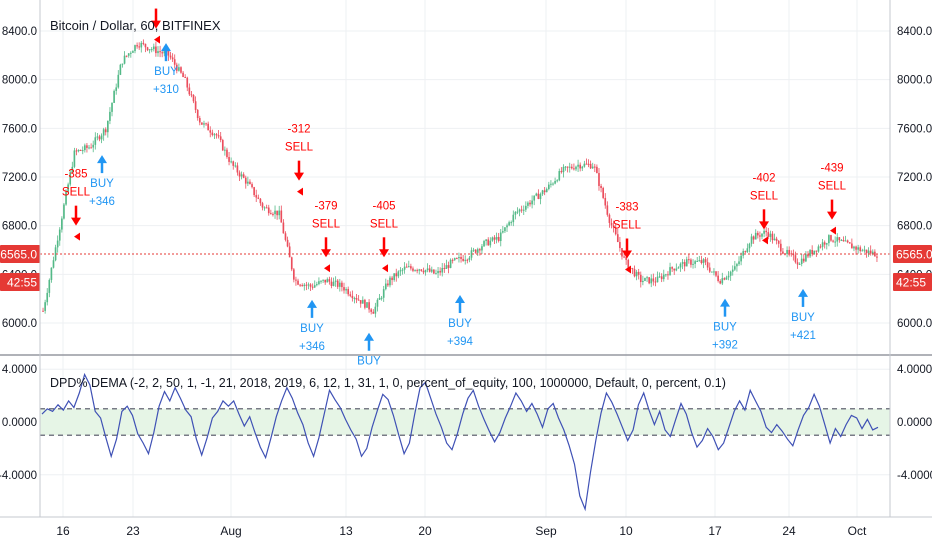 Image resolution: width=932 pixels, height=555 pixels. Describe the element at coordinates (325, 206) in the screenshot. I see `sell-value: -379` at that location.